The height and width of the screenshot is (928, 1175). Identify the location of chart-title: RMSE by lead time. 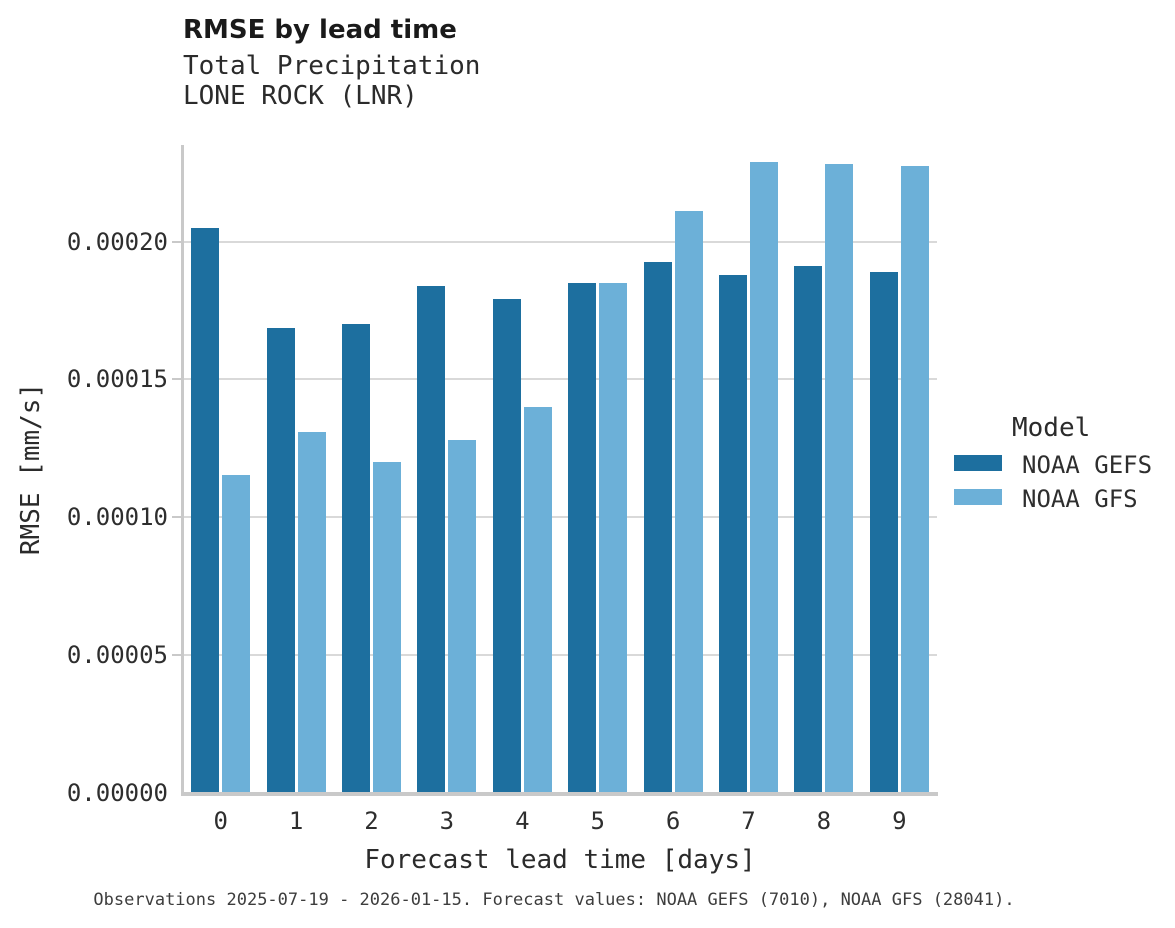
(320, 30).